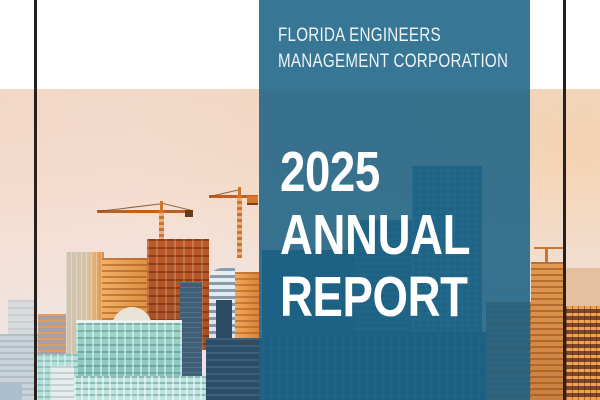 This screenshot has width=600, height=400. Describe the element at coordinates (252, 200) in the screenshot. I see `construction-crane-counterweight` at that location.